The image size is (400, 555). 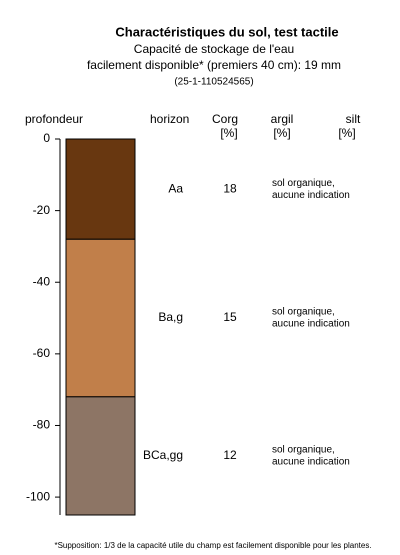 What do you see at coordinates (38, 496) in the screenshot?
I see `y-tick-label: -100` at bounding box center [38, 496].